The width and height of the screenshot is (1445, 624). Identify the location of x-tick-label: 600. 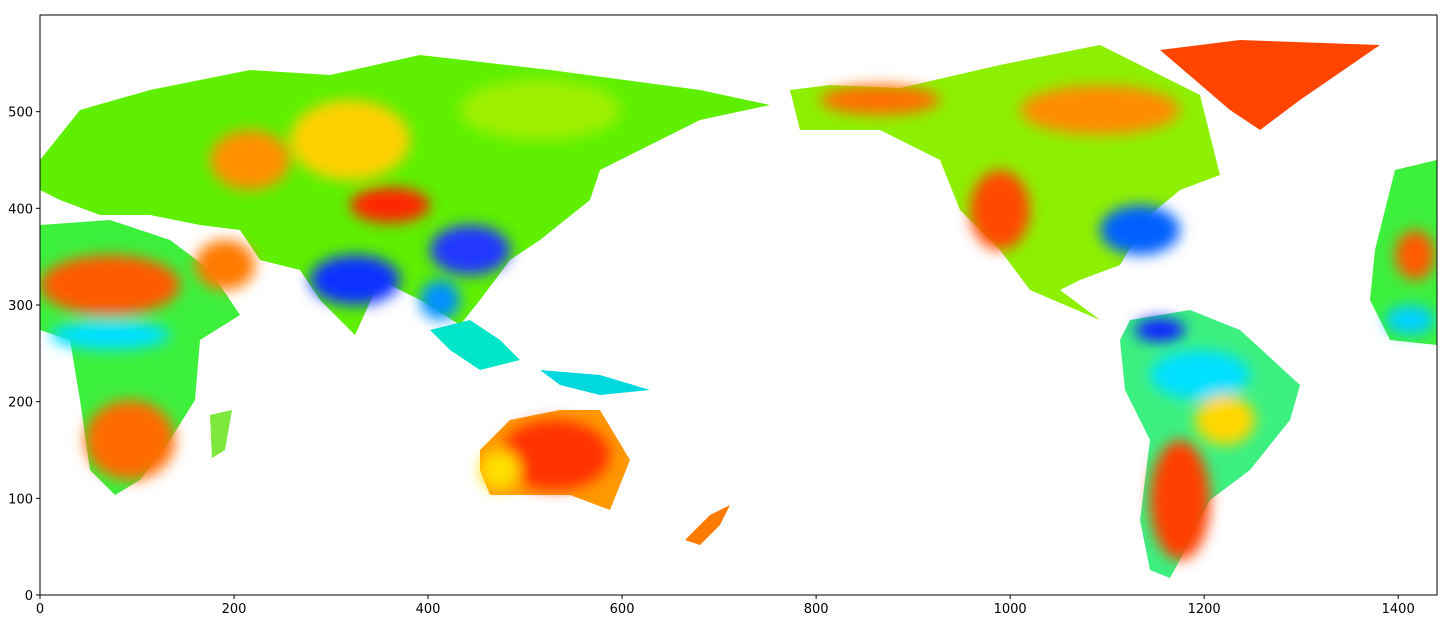
(622, 609).